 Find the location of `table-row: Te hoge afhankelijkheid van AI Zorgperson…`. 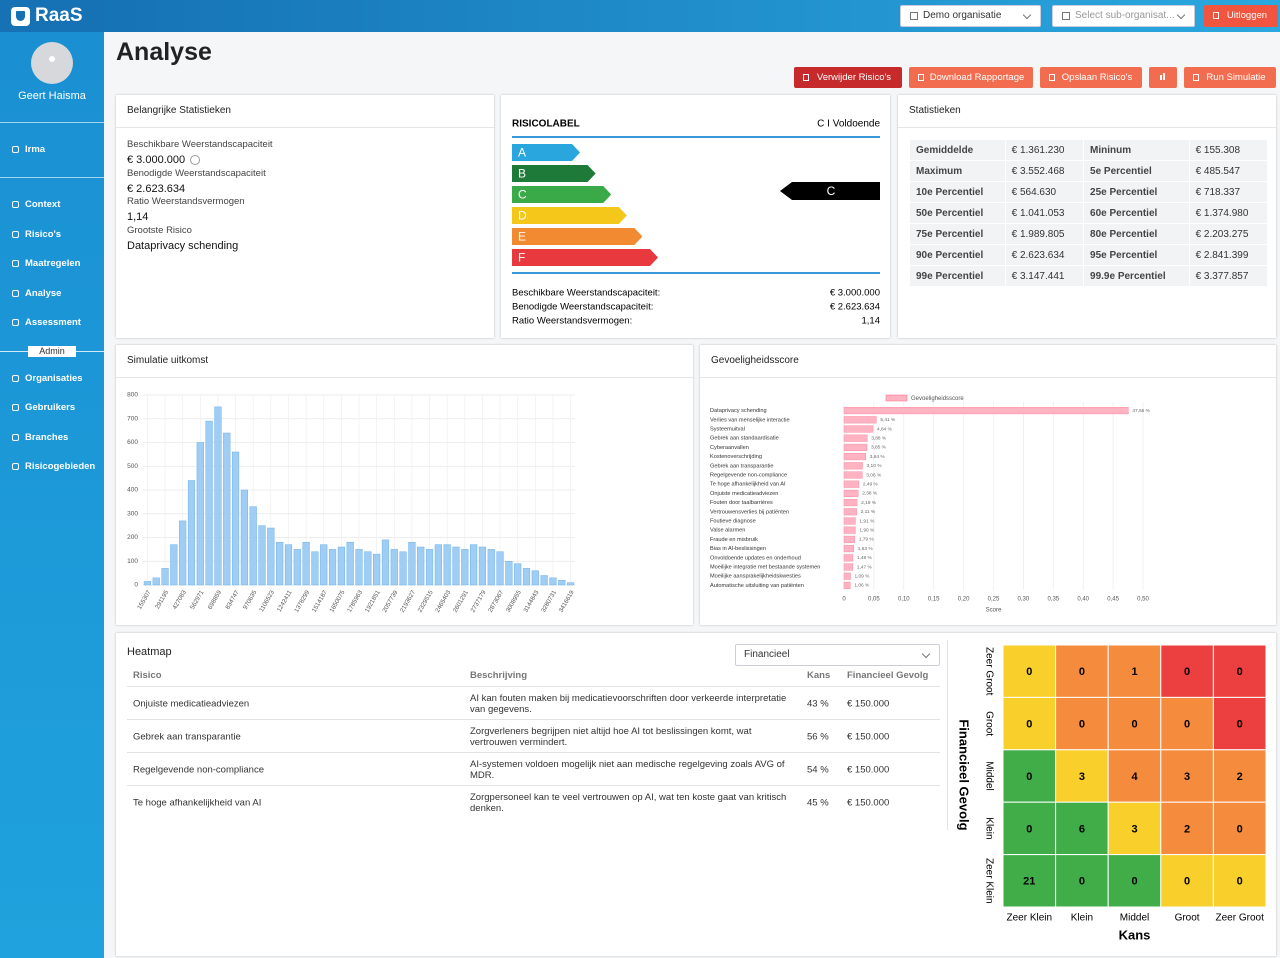

table-row: Te hoge afhankelijkheid van AI Zorgperson… is located at coordinates (533, 802).